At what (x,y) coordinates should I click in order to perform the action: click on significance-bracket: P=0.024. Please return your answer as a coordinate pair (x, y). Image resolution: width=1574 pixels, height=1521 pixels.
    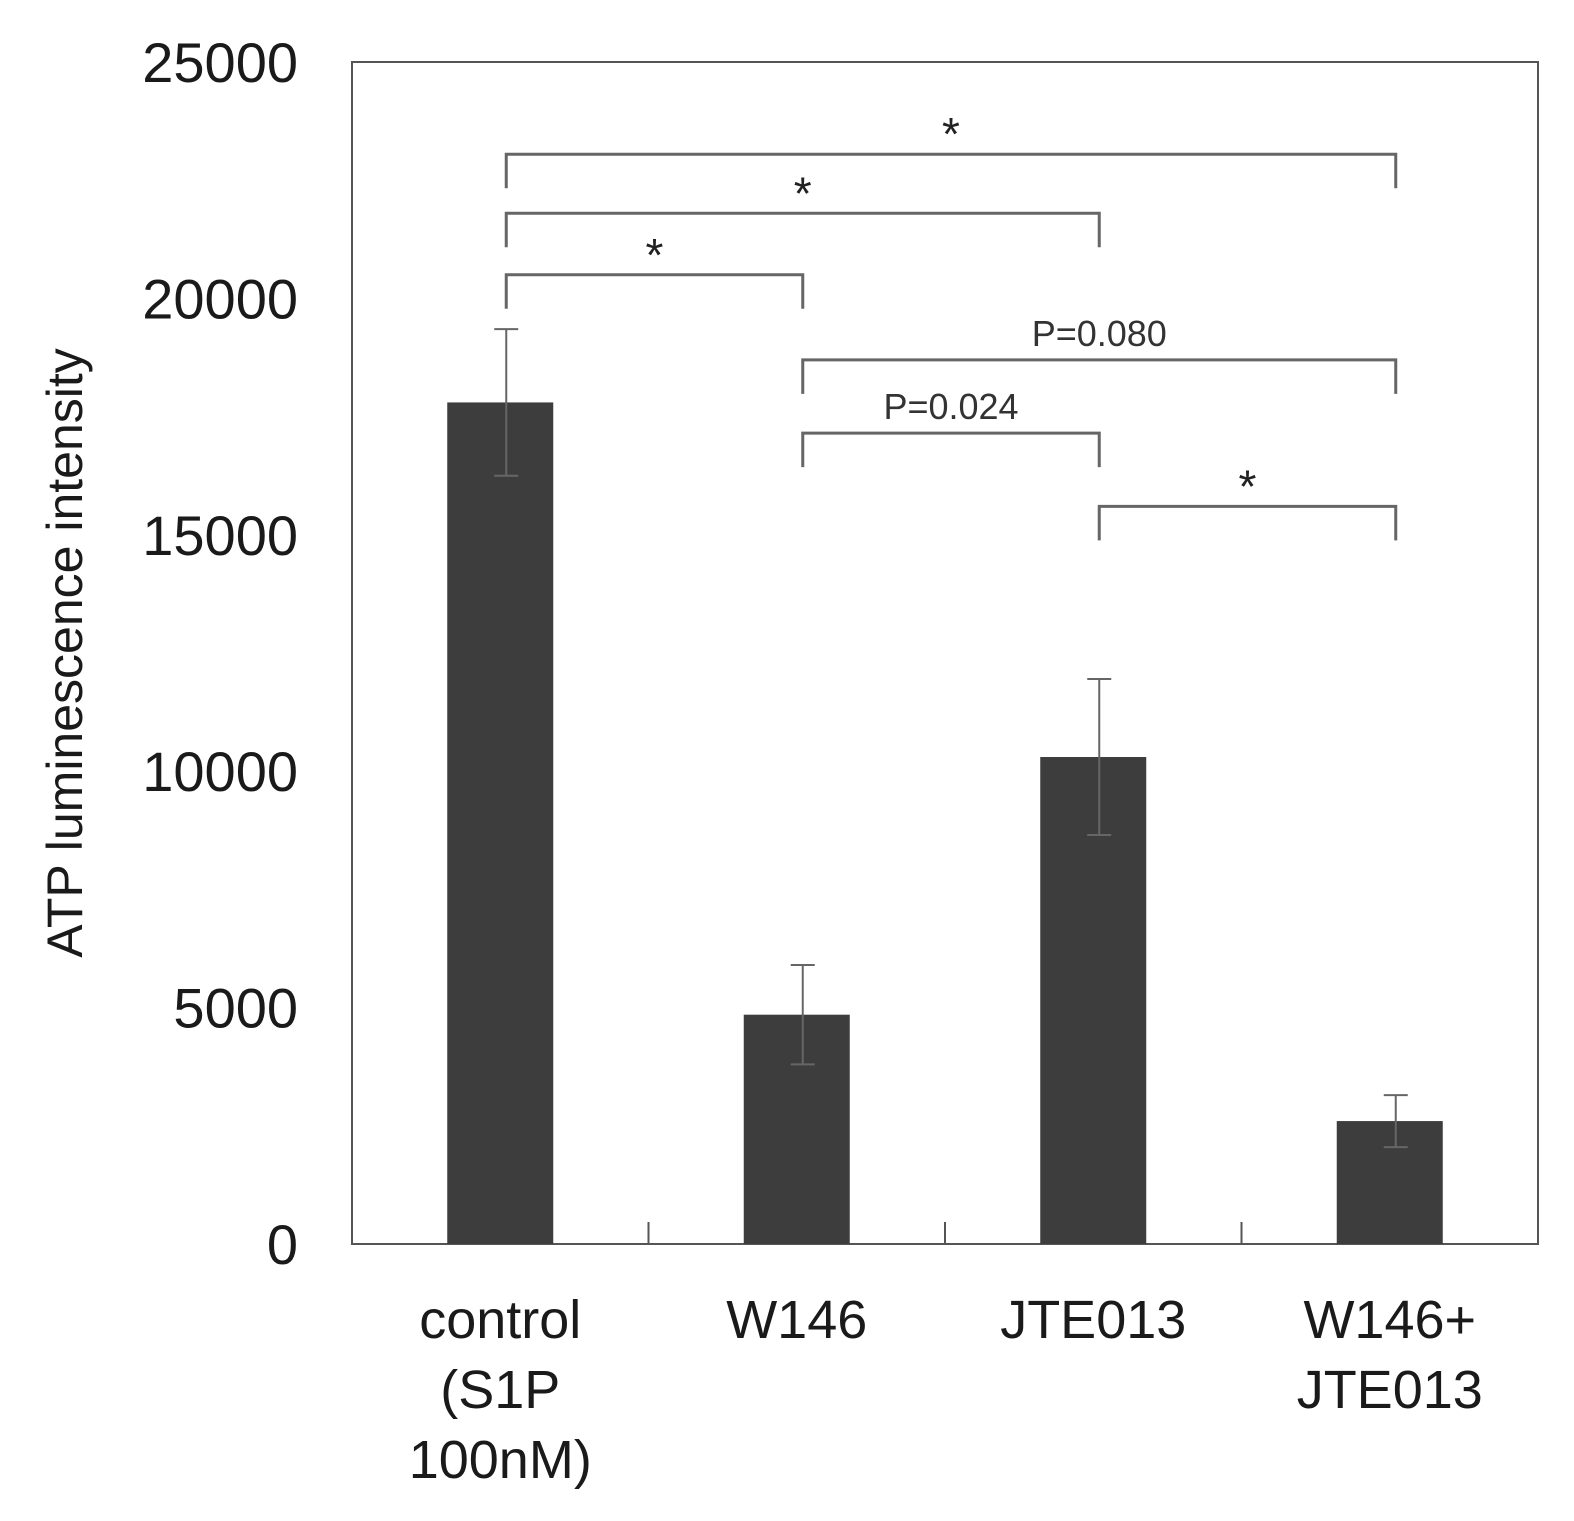
    Looking at the image, I should click on (951, 427).